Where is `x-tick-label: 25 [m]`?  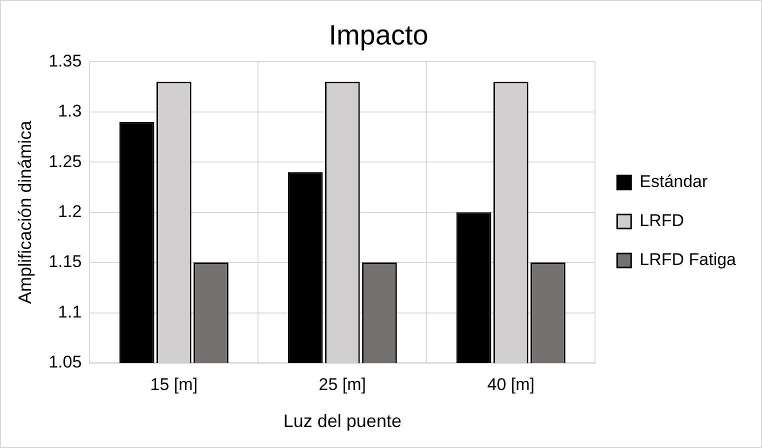 x-tick-label: 25 [m] is located at coordinates (342, 384).